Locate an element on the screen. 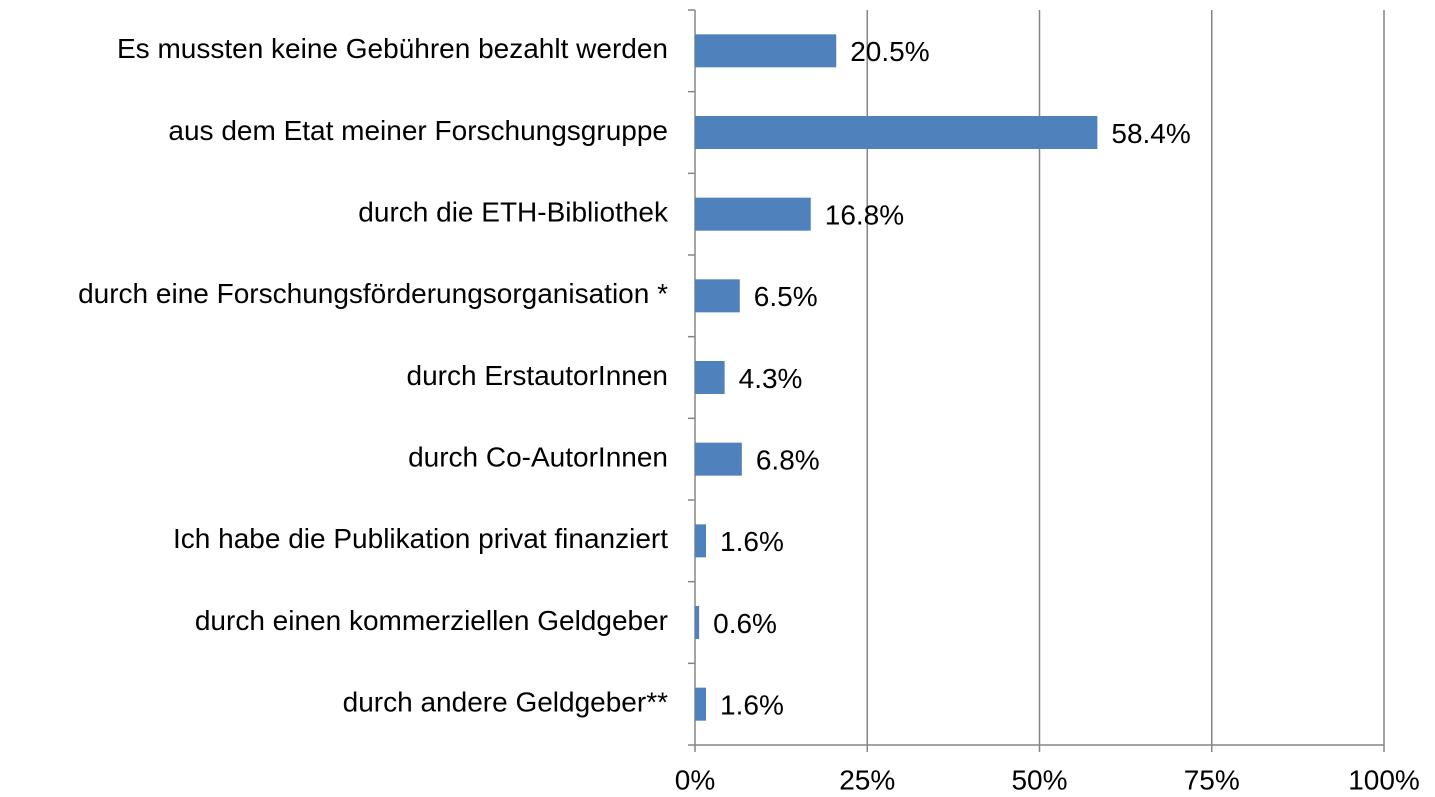 The image size is (1435, 797). y-tick-label: durch andere Geldgeber** is located at coordinates (505, 702).